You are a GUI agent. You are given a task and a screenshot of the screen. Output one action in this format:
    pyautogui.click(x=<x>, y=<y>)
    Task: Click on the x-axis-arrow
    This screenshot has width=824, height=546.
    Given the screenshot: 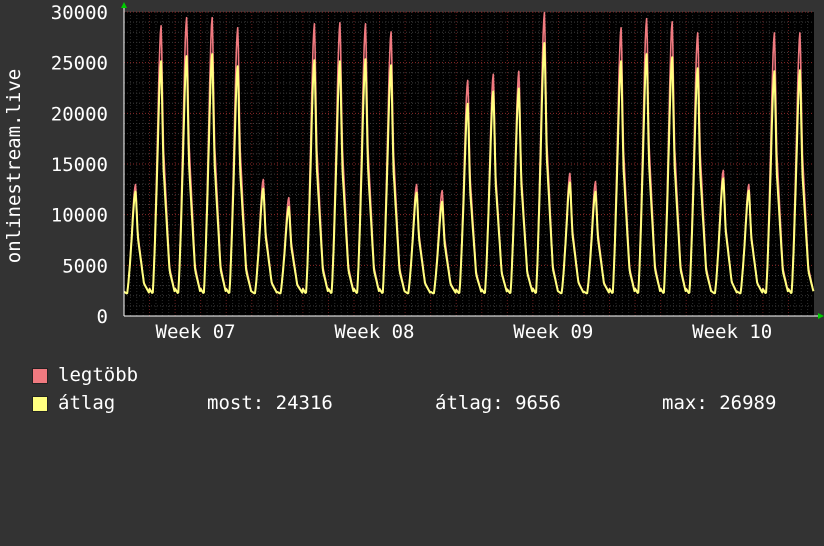 What is the action you would take?
    pyautogui.click(x=821, y=316)
    